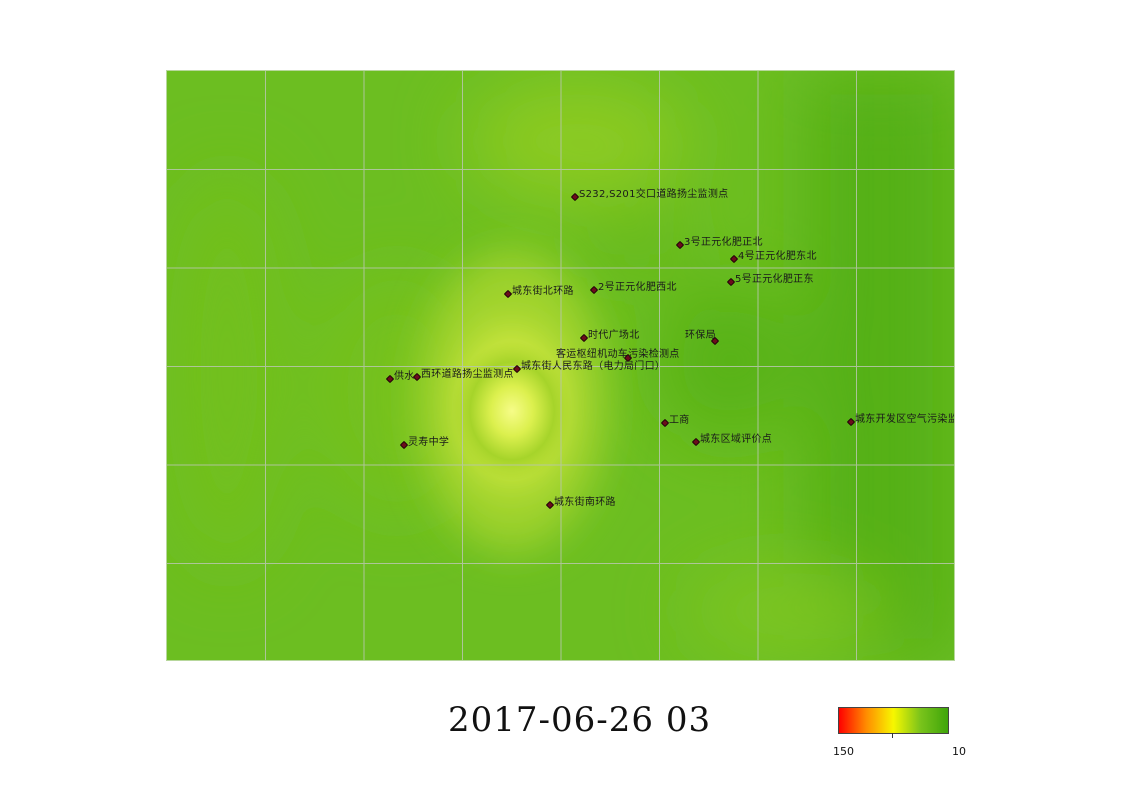  I want to click on station-label: 工商, so click(679, 420).